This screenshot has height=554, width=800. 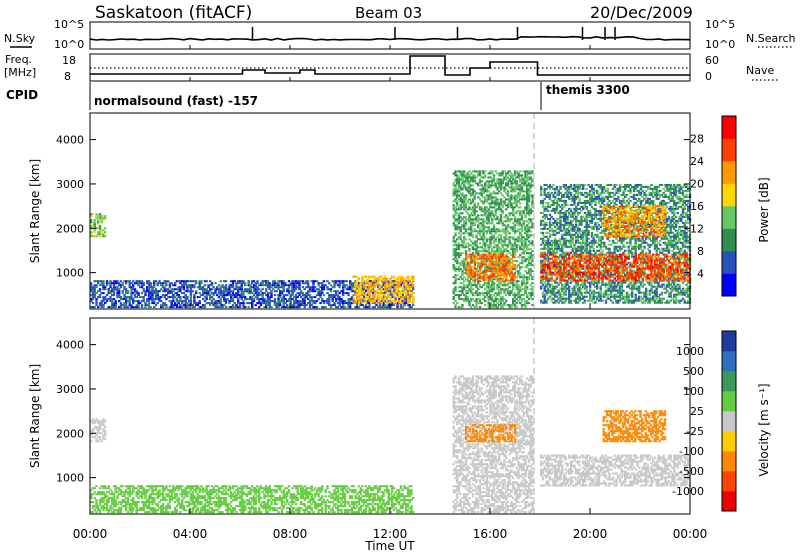 I want to click on beam-title: Beam 03, so click(x=388, y=13).